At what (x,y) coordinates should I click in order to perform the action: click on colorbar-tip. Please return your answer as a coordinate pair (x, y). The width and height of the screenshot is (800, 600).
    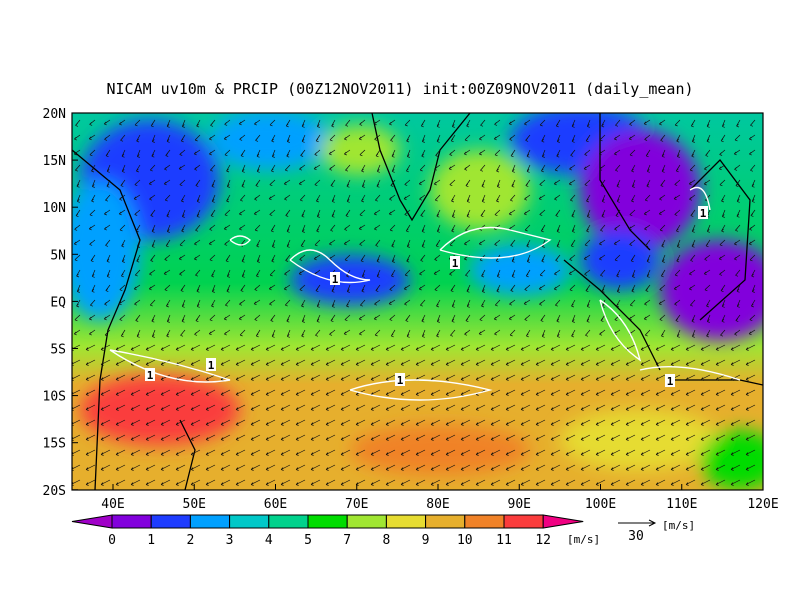
    Looking at the image, I should click on (92, 521).